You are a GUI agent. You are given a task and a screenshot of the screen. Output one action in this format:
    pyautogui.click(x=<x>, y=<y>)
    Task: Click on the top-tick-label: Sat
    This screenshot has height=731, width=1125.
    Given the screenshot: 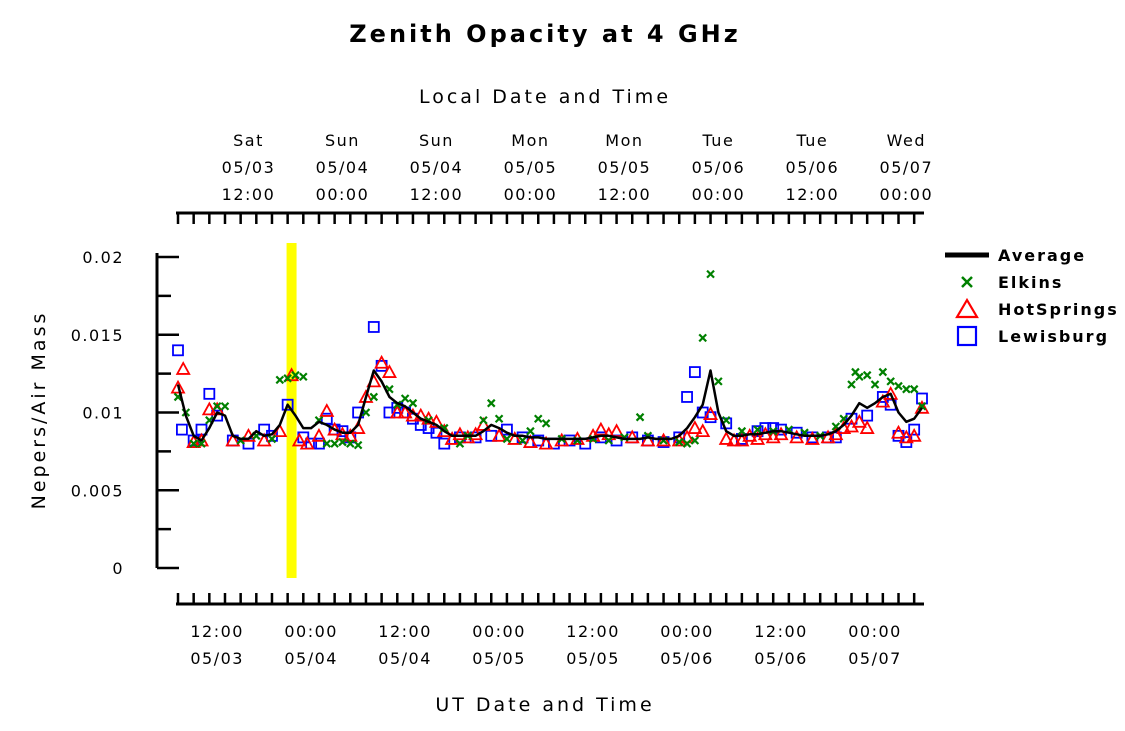 What is the action you would take?
    pyautogui.click(x=248, y=140)
    